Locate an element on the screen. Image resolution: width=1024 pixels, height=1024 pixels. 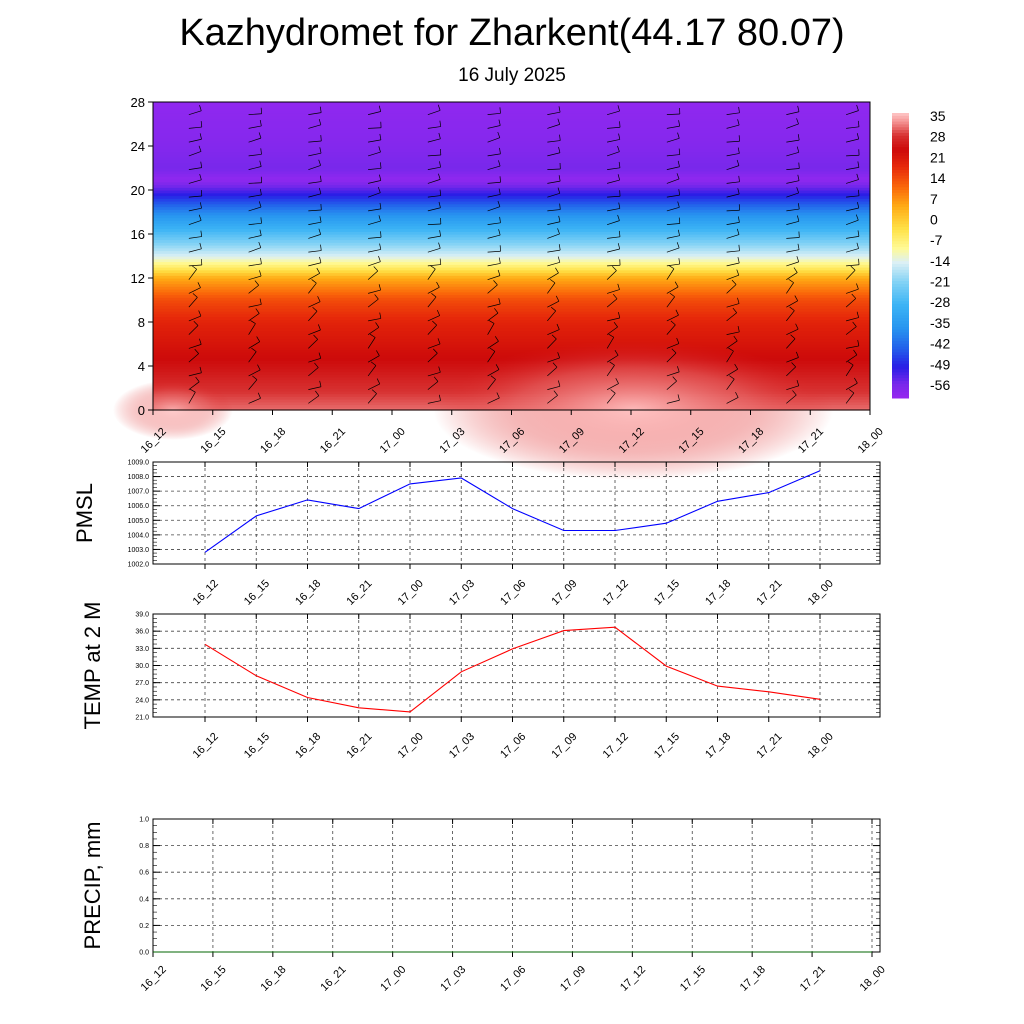
y-tick-label: 0.8 is located at coordinates (144, 846).